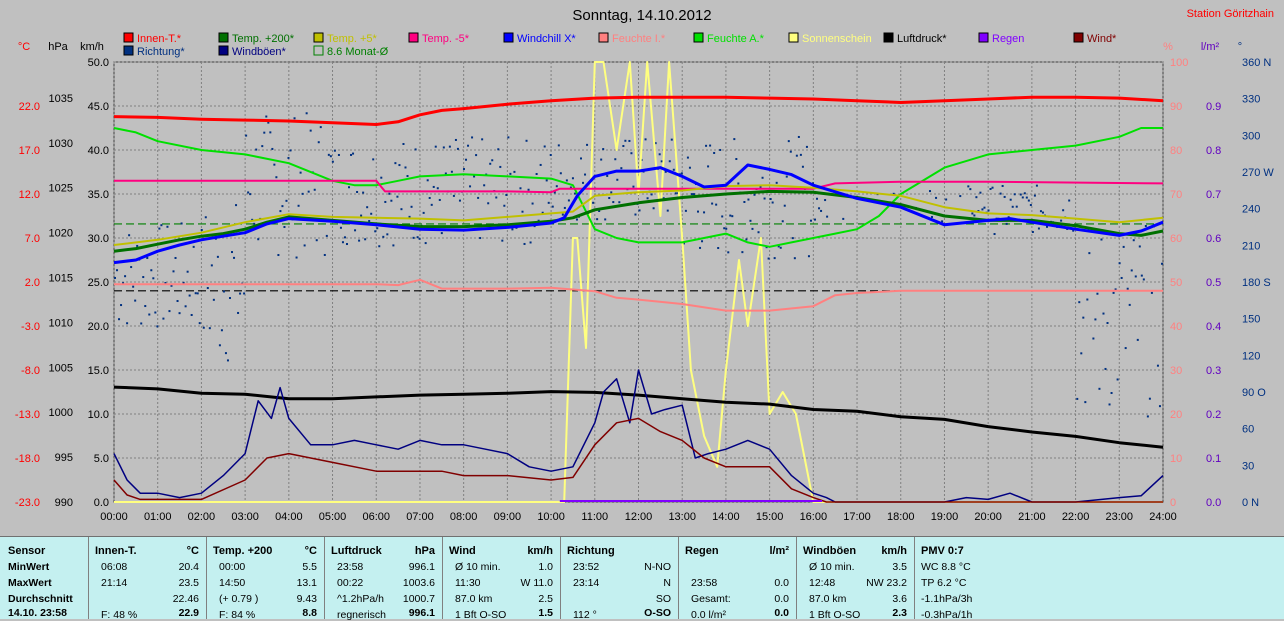 This screenshot has width=1284, height=621. I want to click on innen-row-value: 23.5, so click(188, 583).